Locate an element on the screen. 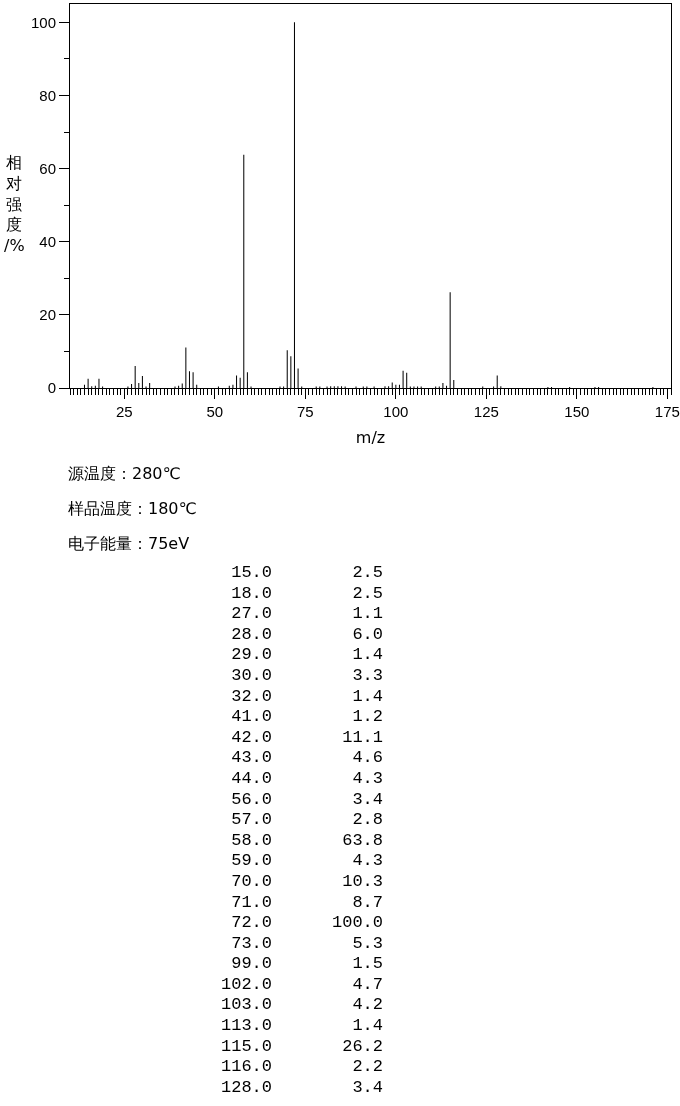 The height and width of the screenshot is (1106, 680). y-tick-label: 60 is located at coordinates (47, 168).